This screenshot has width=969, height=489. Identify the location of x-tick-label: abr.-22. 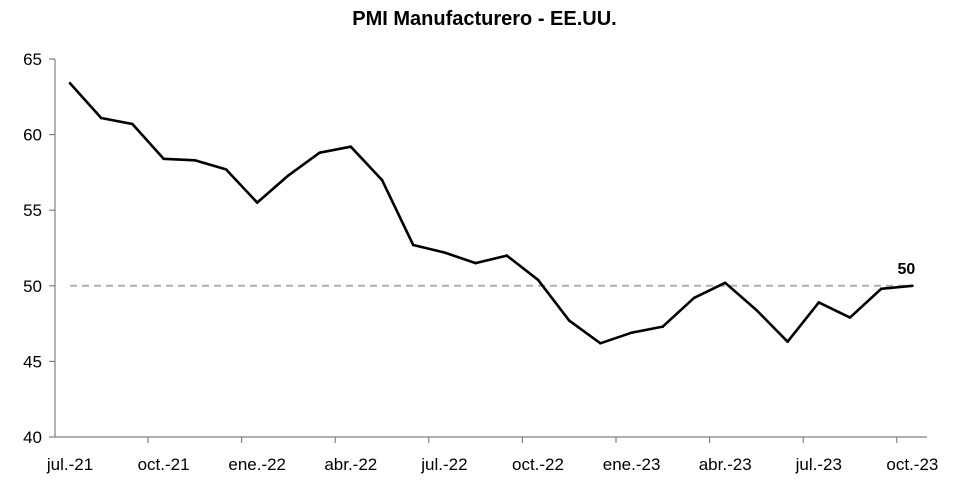
(350, 464).